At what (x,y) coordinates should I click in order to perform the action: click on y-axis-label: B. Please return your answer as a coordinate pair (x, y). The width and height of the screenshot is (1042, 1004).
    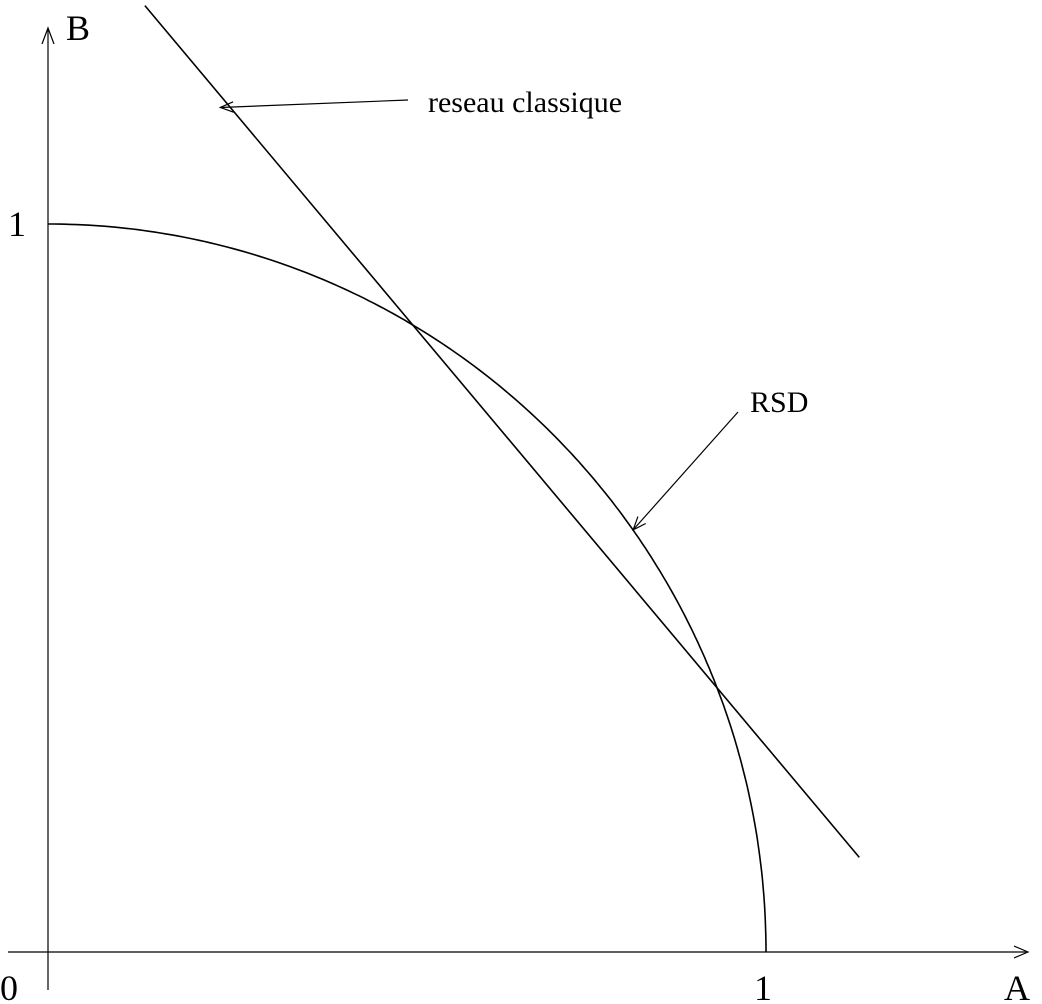
    Looking at the image, I should click on (78, 28).